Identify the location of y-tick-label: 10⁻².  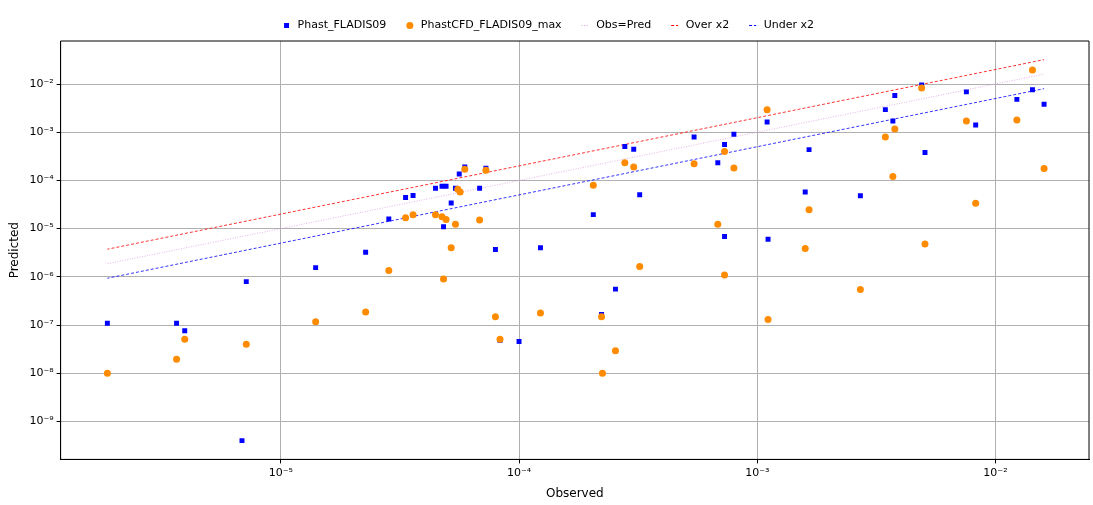
(41, 83).